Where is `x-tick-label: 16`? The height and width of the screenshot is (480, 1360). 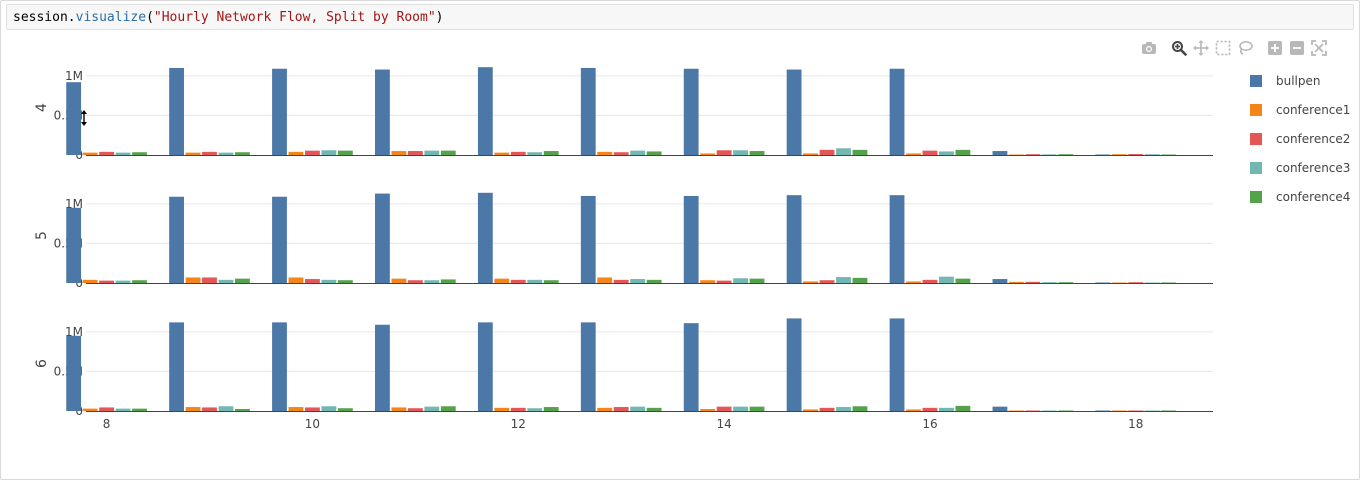 x-tick-label: 16 is located at coordinates (929, 424).